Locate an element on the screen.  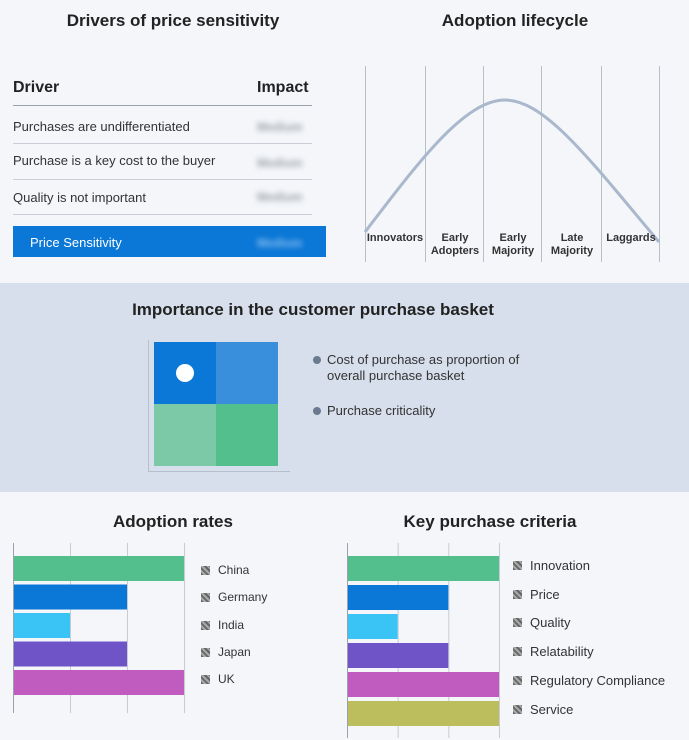
summary-label: Price Sensitivity is located at coordinates (76, 242).